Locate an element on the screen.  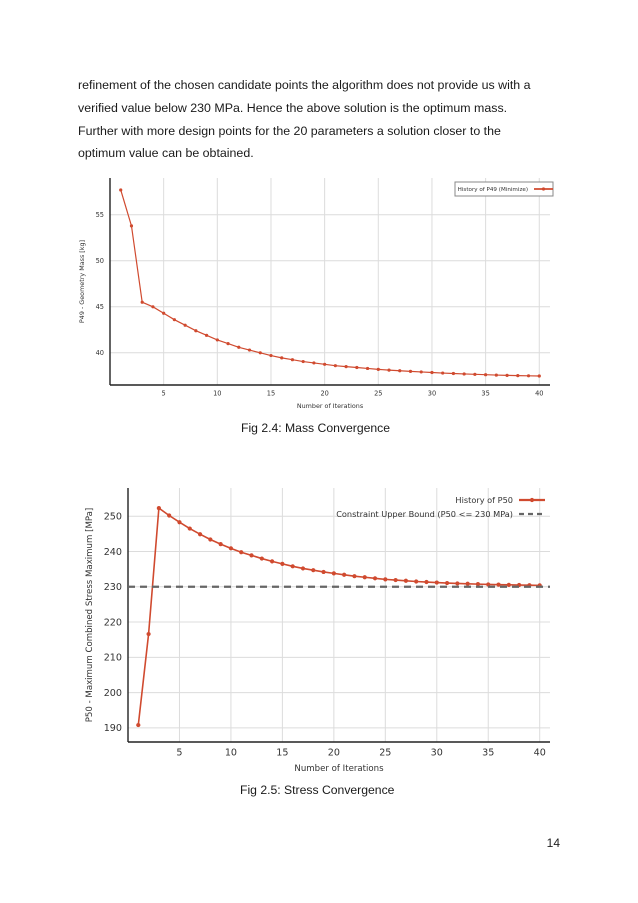
paragraph-line: optimum value can be obtained. is located at coordinates (166, 153).